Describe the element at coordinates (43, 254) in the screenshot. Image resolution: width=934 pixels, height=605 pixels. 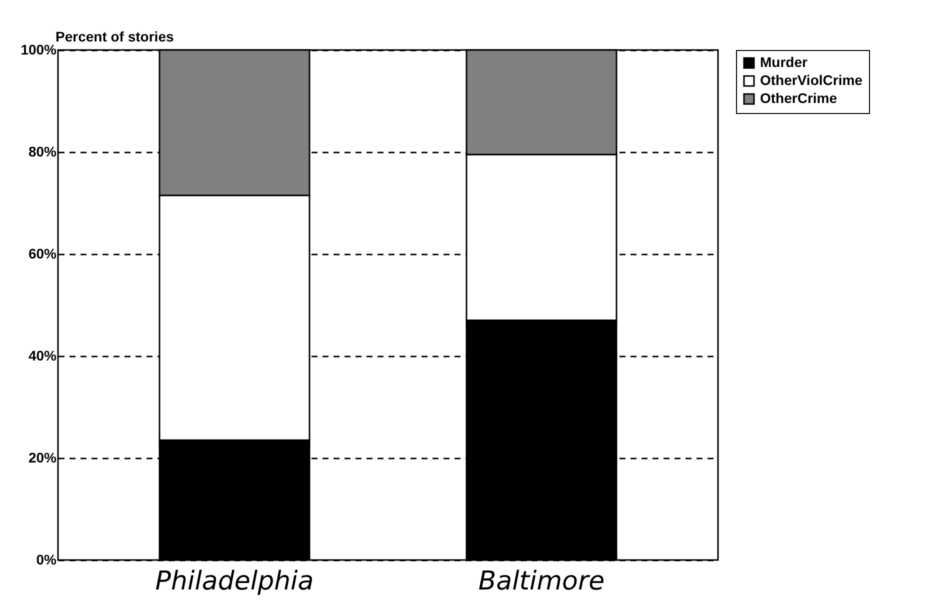
I see `y-tick-label: 60%` at that location.